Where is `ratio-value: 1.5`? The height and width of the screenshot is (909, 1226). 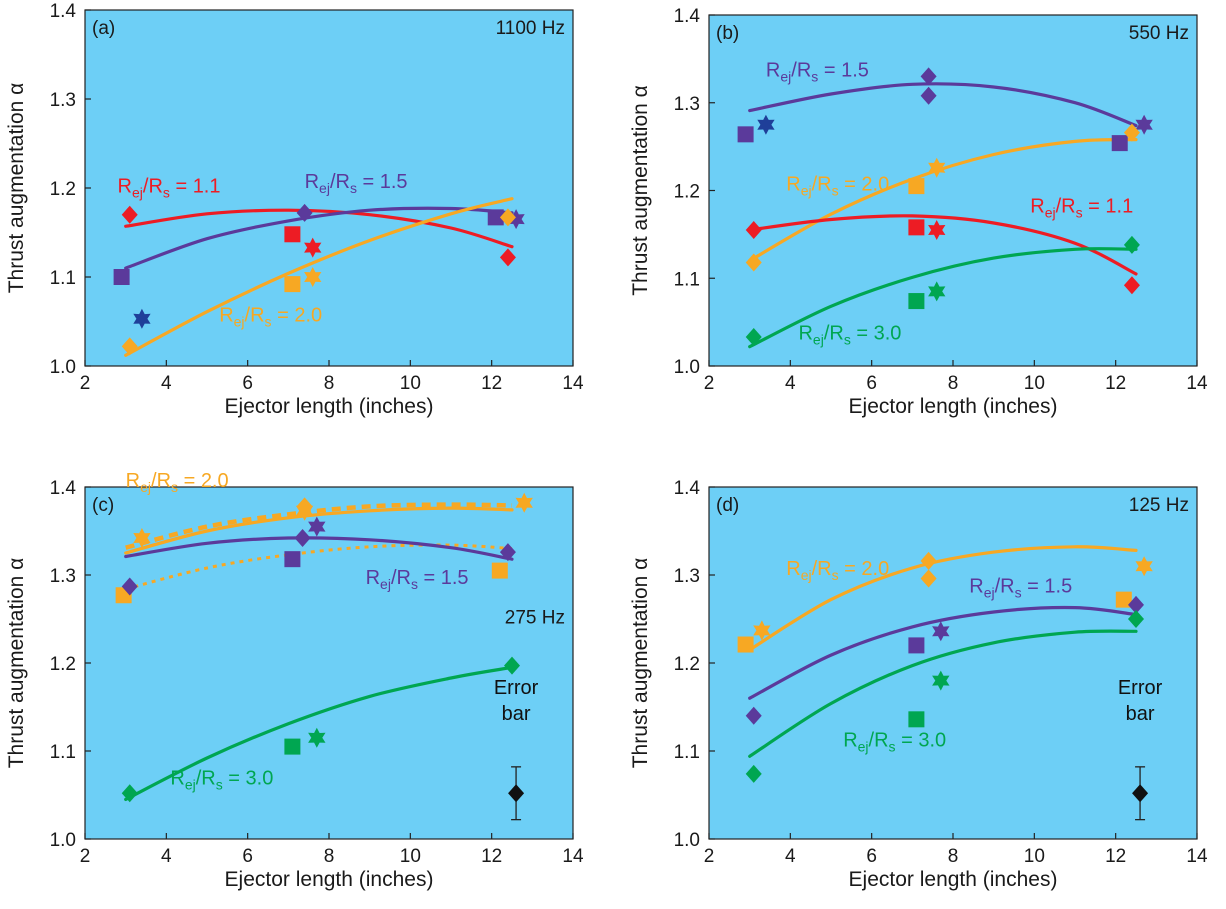 ratio-value: 1.5 is located at coordinates (394, 182).